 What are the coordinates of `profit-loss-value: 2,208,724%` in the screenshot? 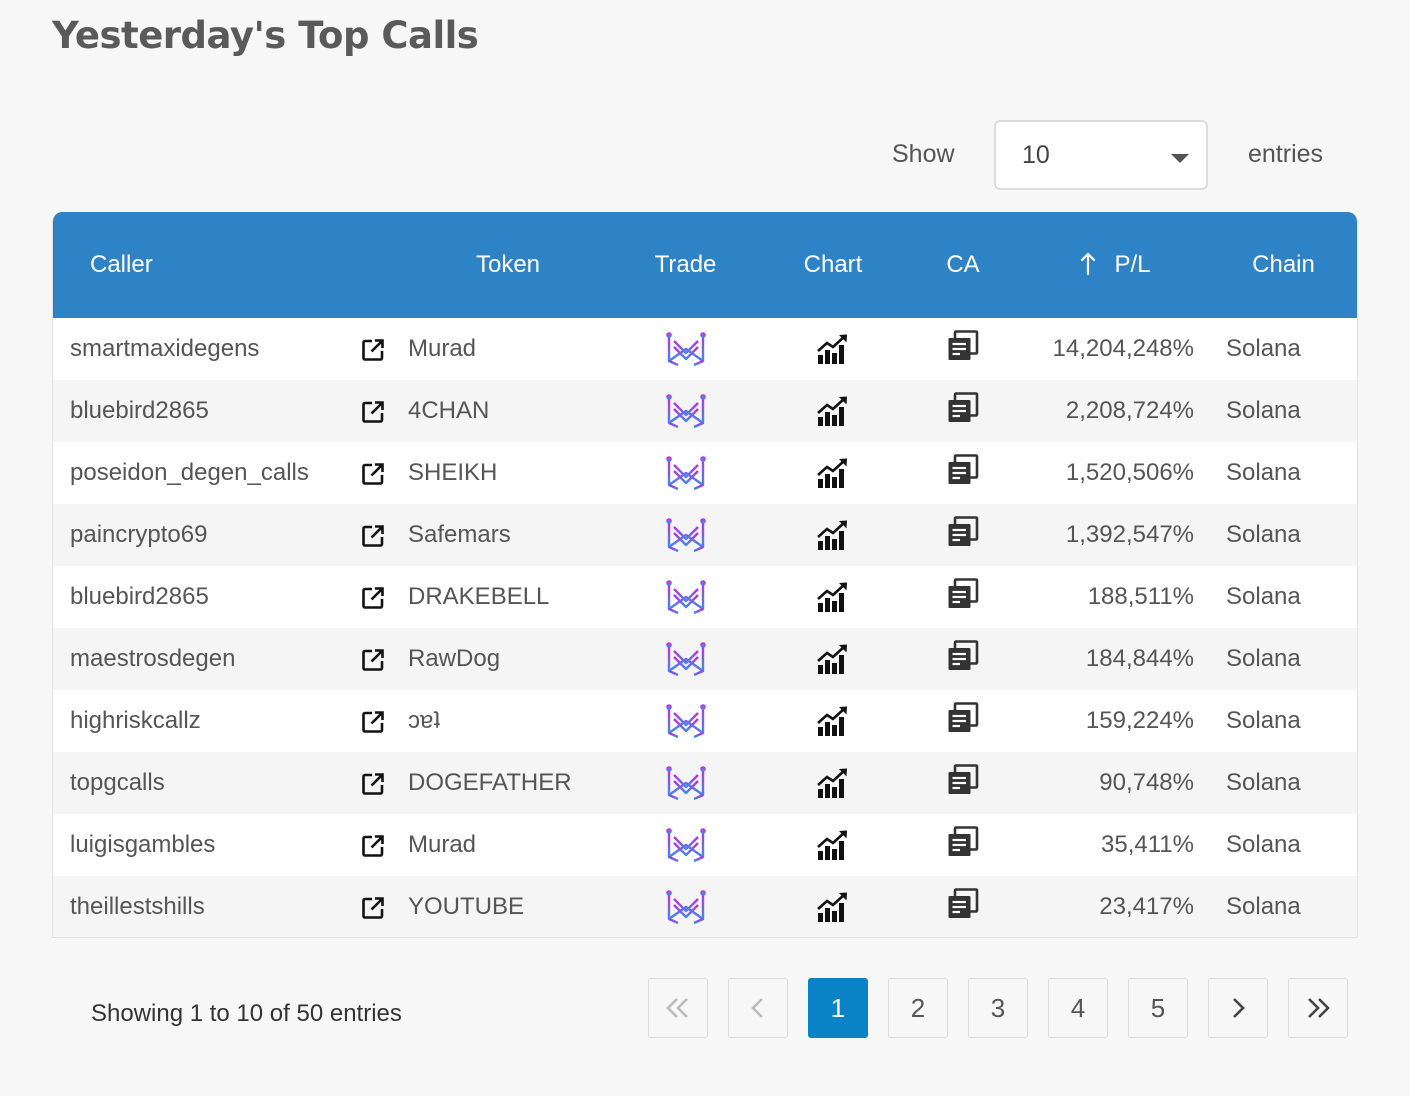 It's located at (1129, 410).